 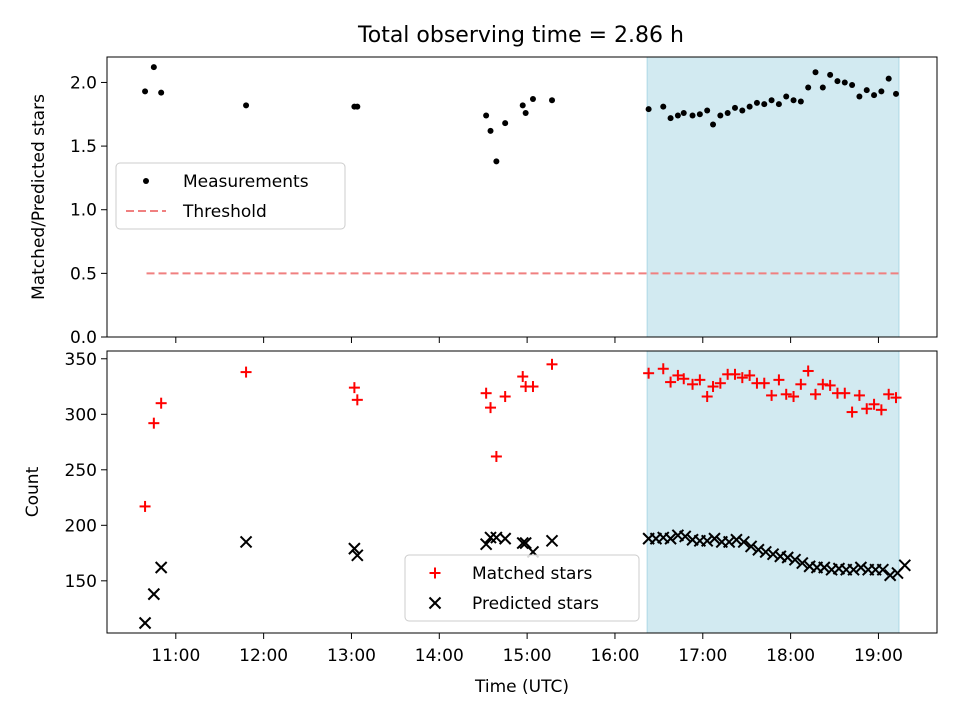 I want to click on legend-box, so click(x=230, y=196).